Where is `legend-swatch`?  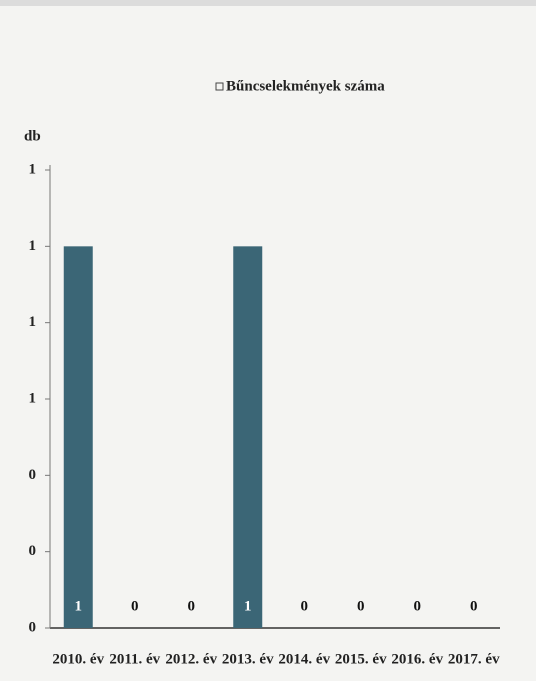 legend-swatch is located at coordinates (219, 86).